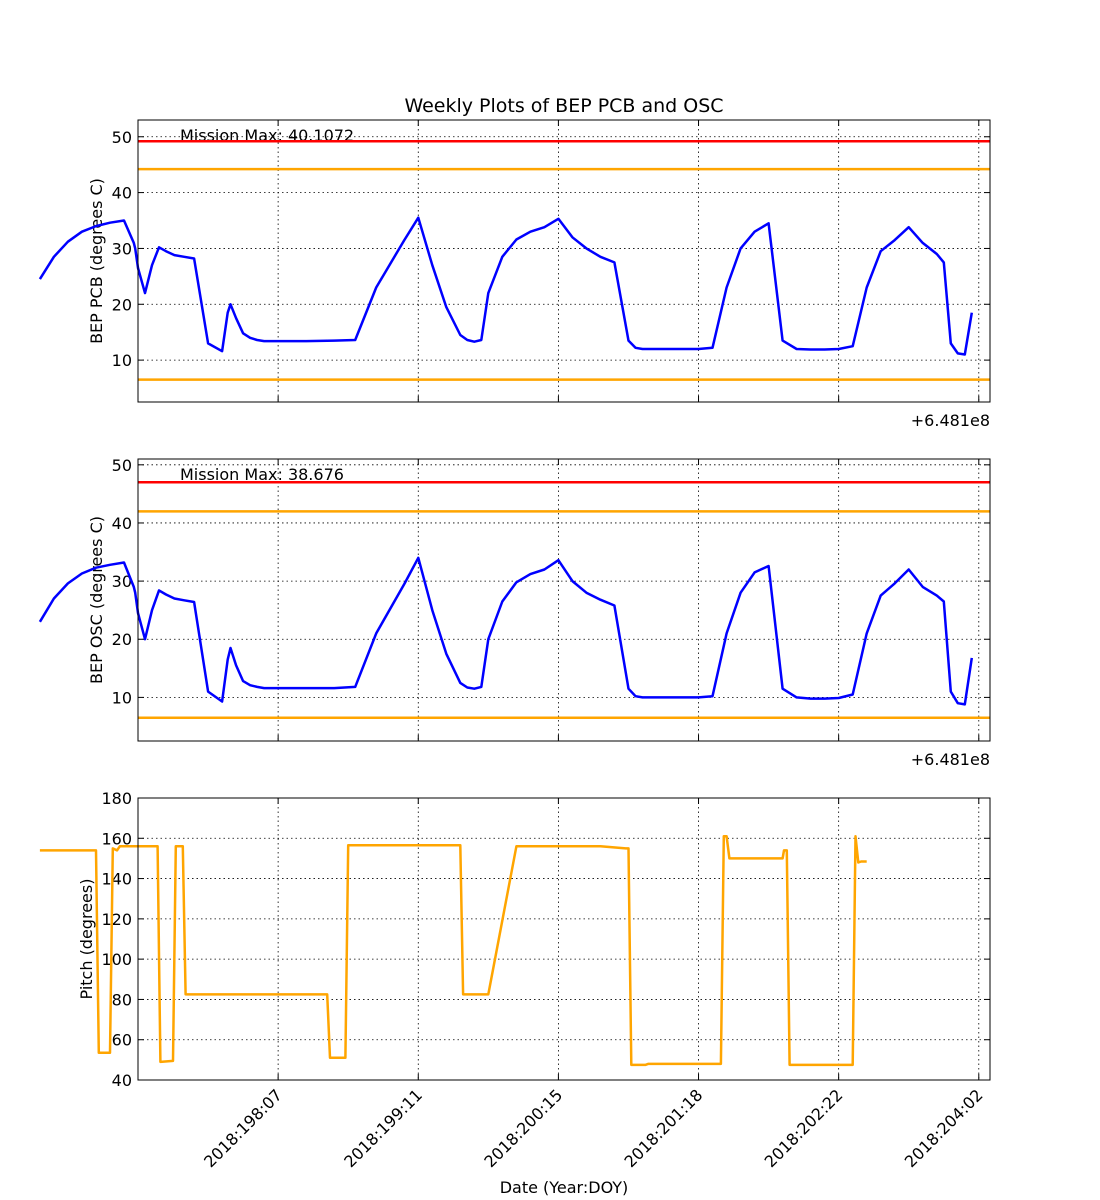 This screenshot has height=1200, width=1100. I want to click on x-axis-label: Date (Year:DOY), so click(564, 1187).